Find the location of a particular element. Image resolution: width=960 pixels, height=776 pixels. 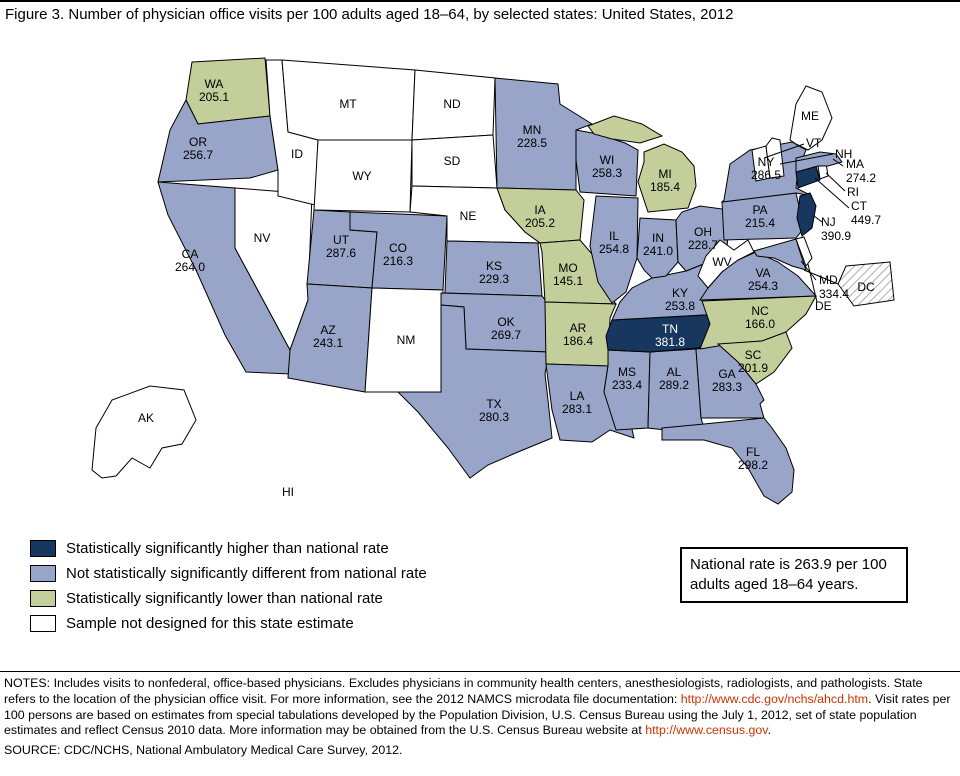

label-ia: IA is located at coordinates (539, 210).